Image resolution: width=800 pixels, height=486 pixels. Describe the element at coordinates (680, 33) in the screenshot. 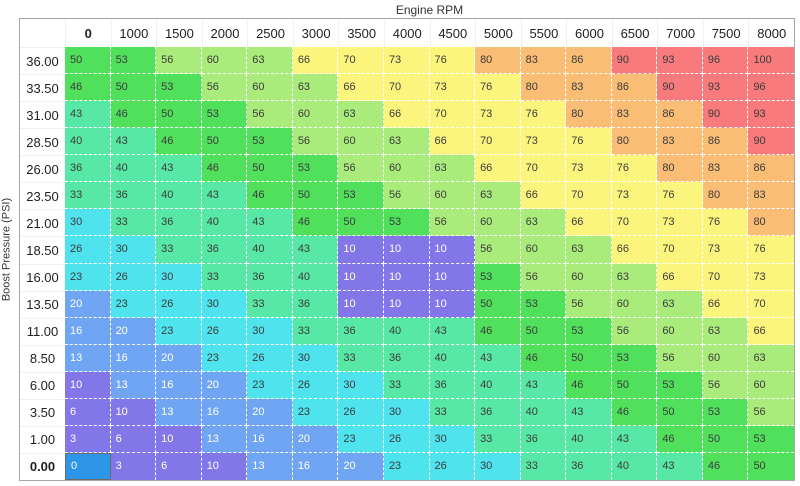

I see `col-header-7000: 7000` at that location.